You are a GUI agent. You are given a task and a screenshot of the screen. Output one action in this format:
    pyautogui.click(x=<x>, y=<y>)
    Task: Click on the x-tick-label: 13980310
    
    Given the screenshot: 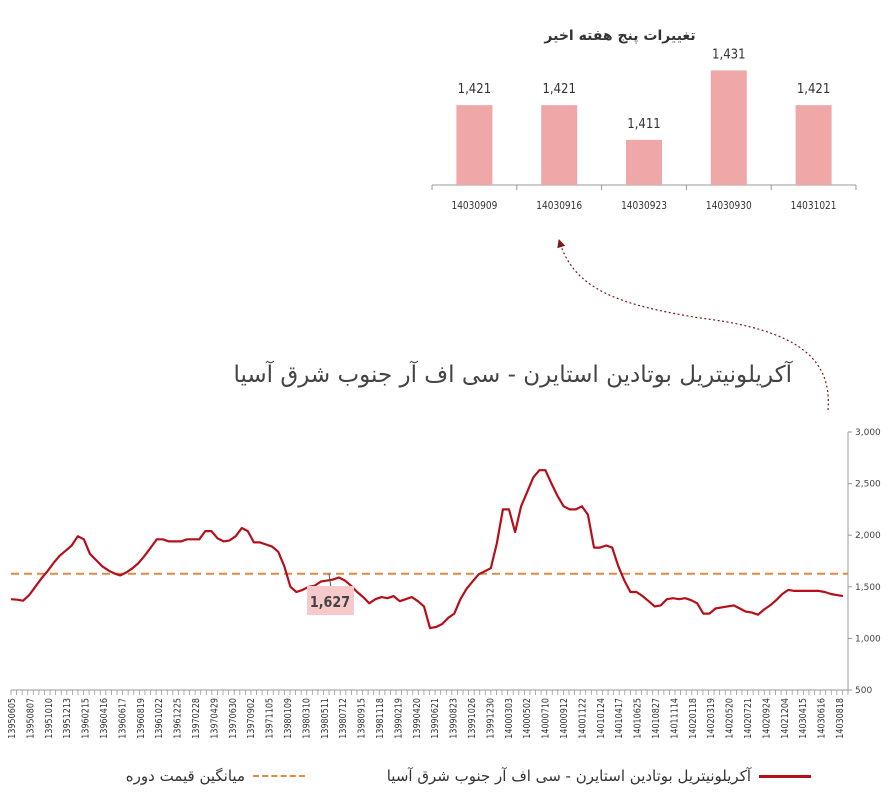 What is the action you would take?
    pyautogui.click(x=307, y=718)
    